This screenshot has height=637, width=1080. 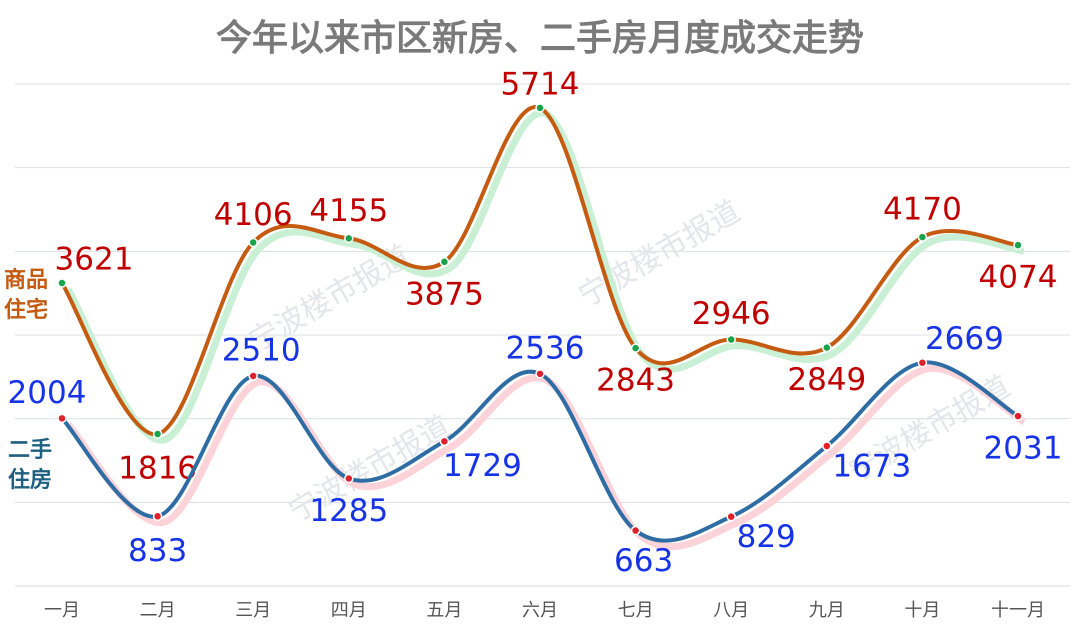 What do you see at coordinates (261, 350) in the screenshot?
I see `data-label: 2510` at bounding box center [261, 350].